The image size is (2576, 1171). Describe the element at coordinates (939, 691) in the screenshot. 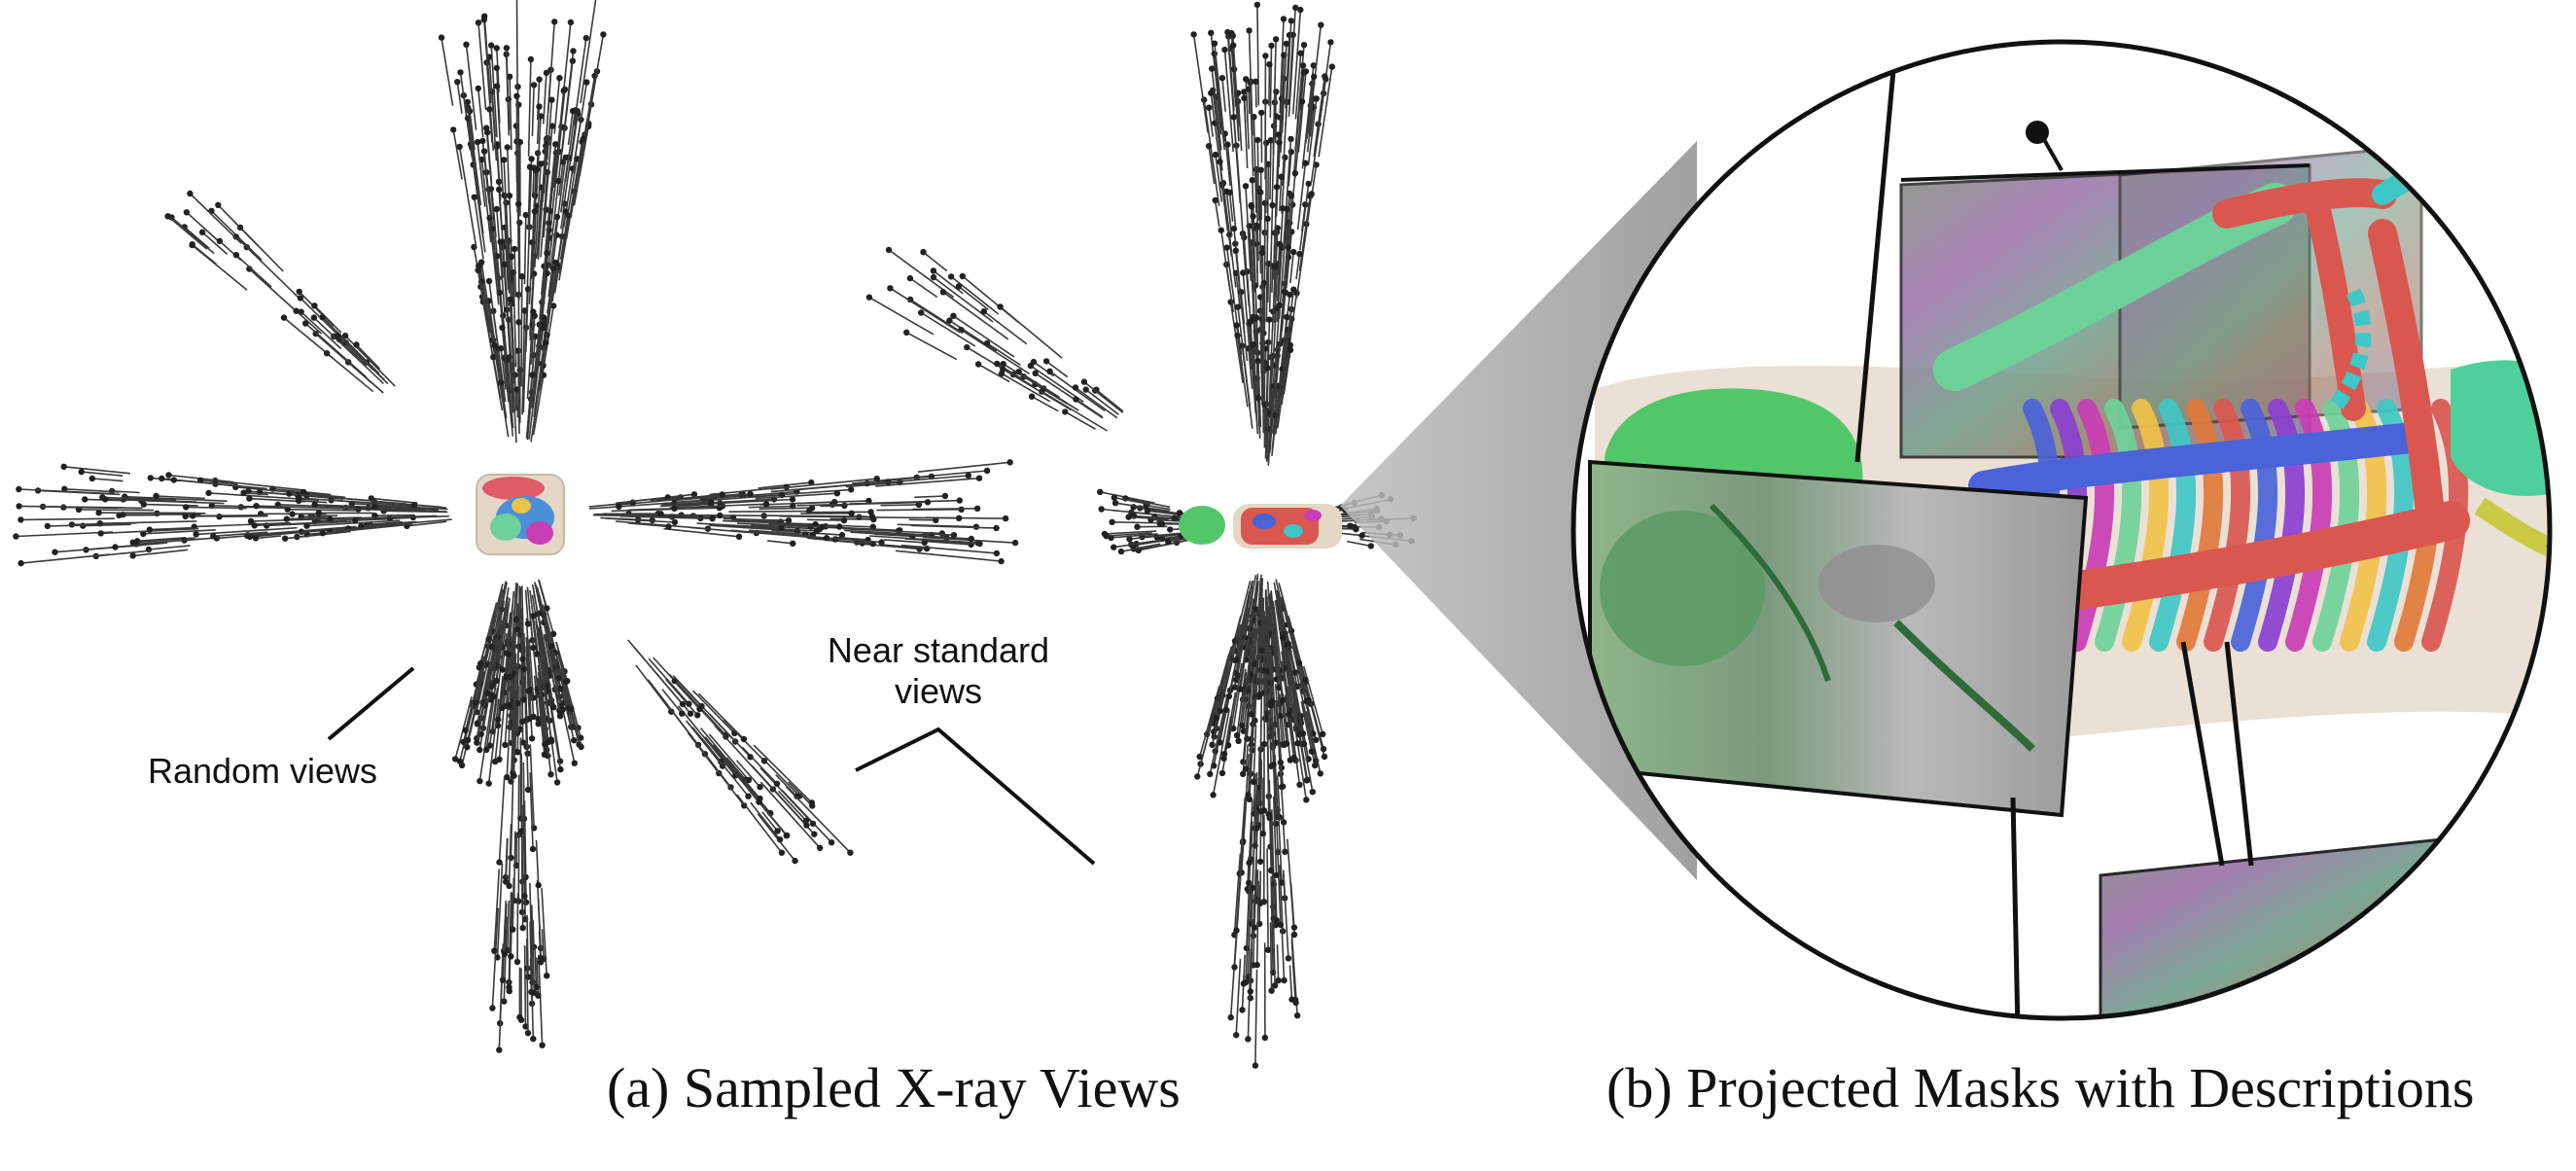

I see `near-standard-views-label-line2: views` at that location.